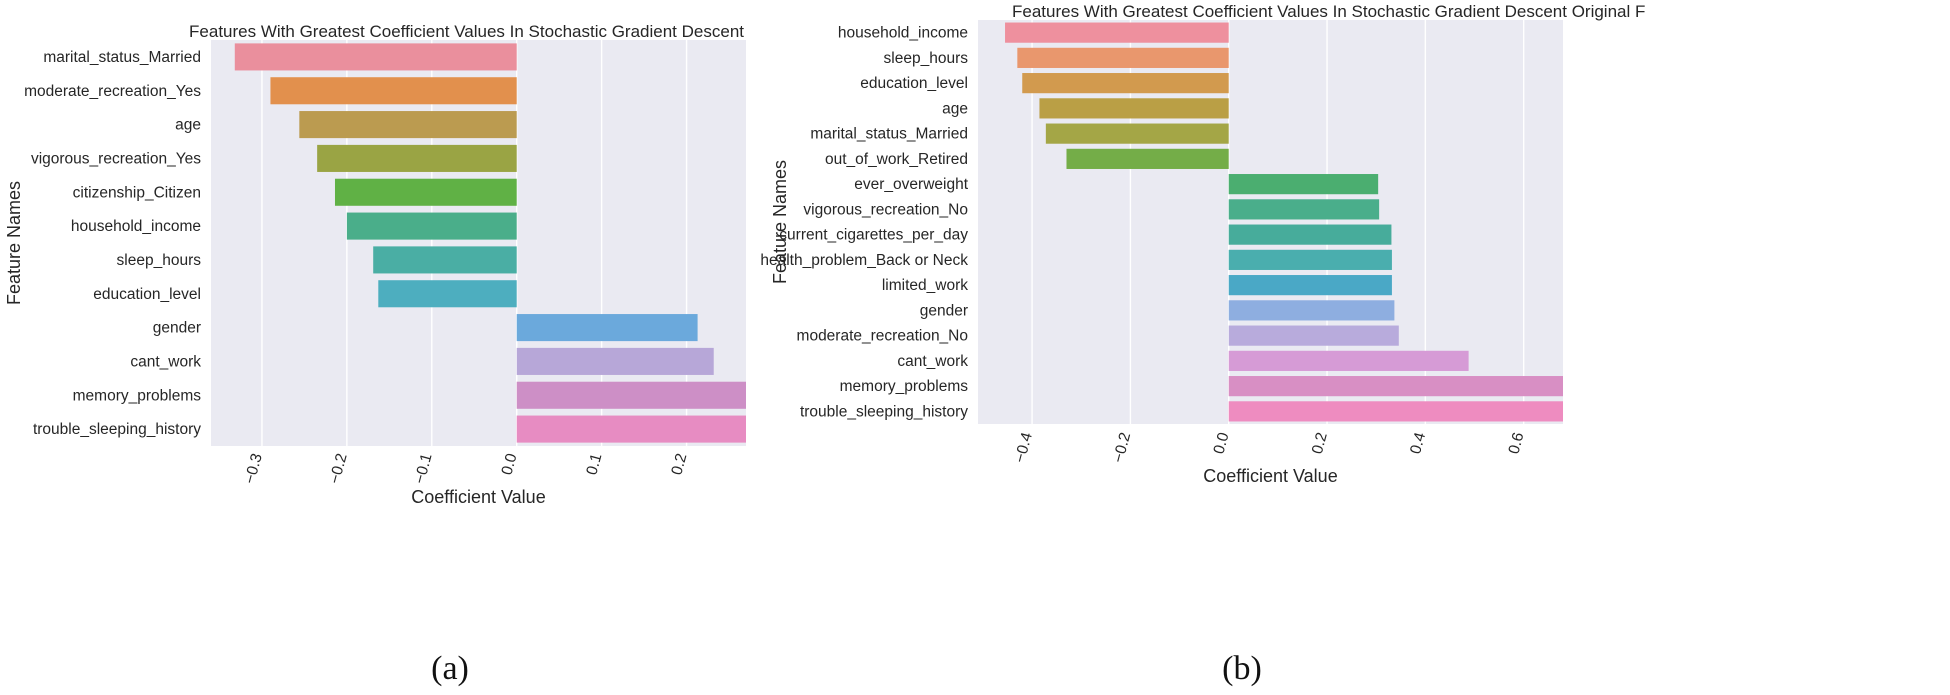  Describe the element at coordinates (882, 336) in the screenshot. I see `y-tick-label: moderate_recreation_No` at that location.